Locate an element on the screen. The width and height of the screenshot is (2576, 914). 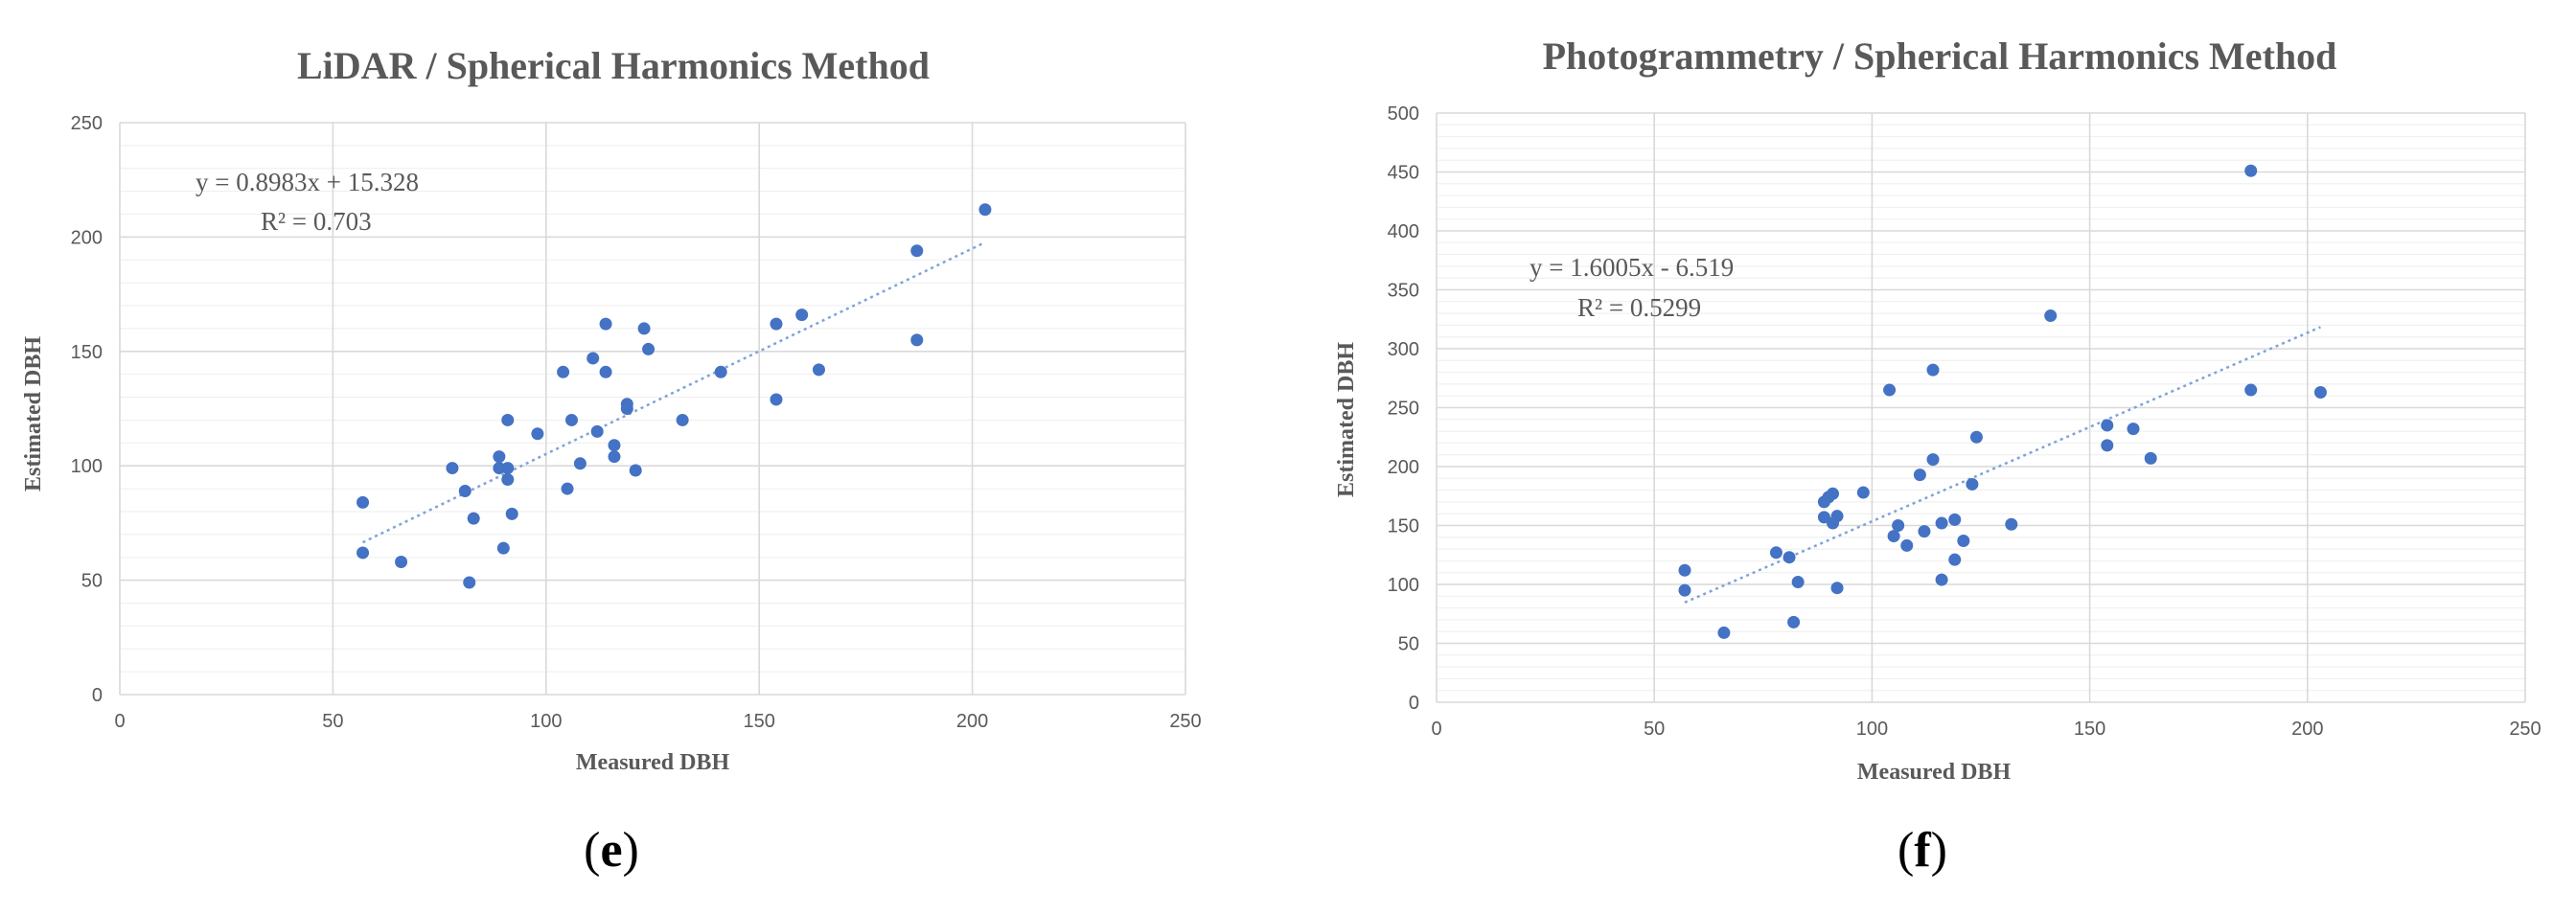
y-tick-label: 200 is located at coordinates (87, 238).